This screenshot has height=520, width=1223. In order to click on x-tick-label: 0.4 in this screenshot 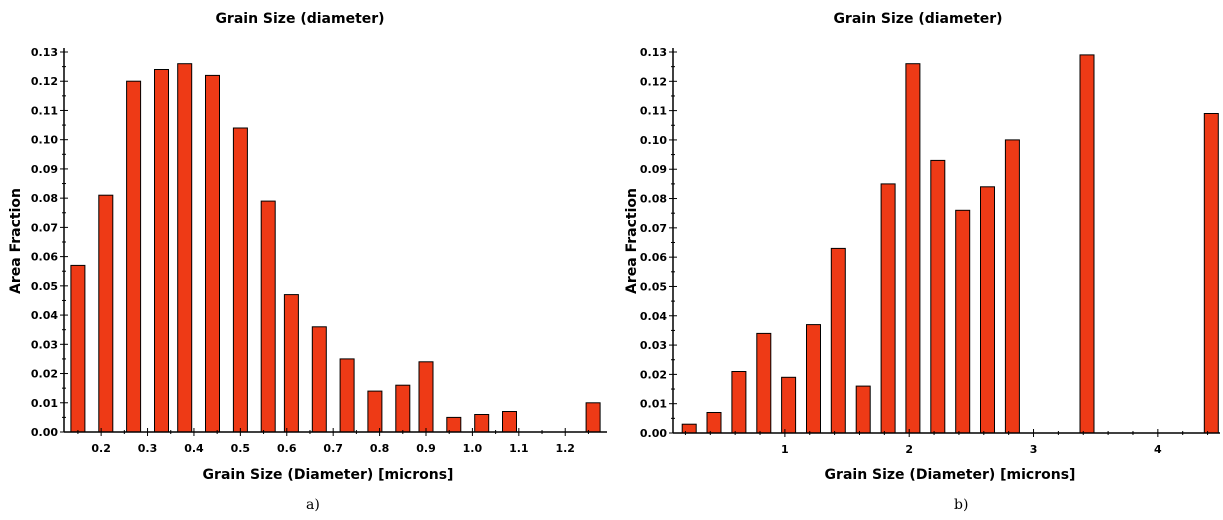, I will do `click(194, 448)`.